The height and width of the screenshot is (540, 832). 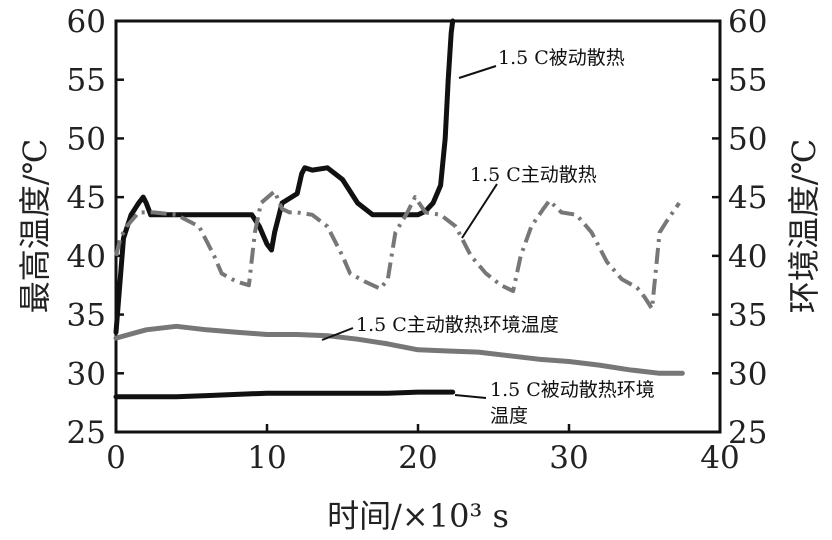 I want to click on y-tick-label-left: 35, so click(x=86, y=316).